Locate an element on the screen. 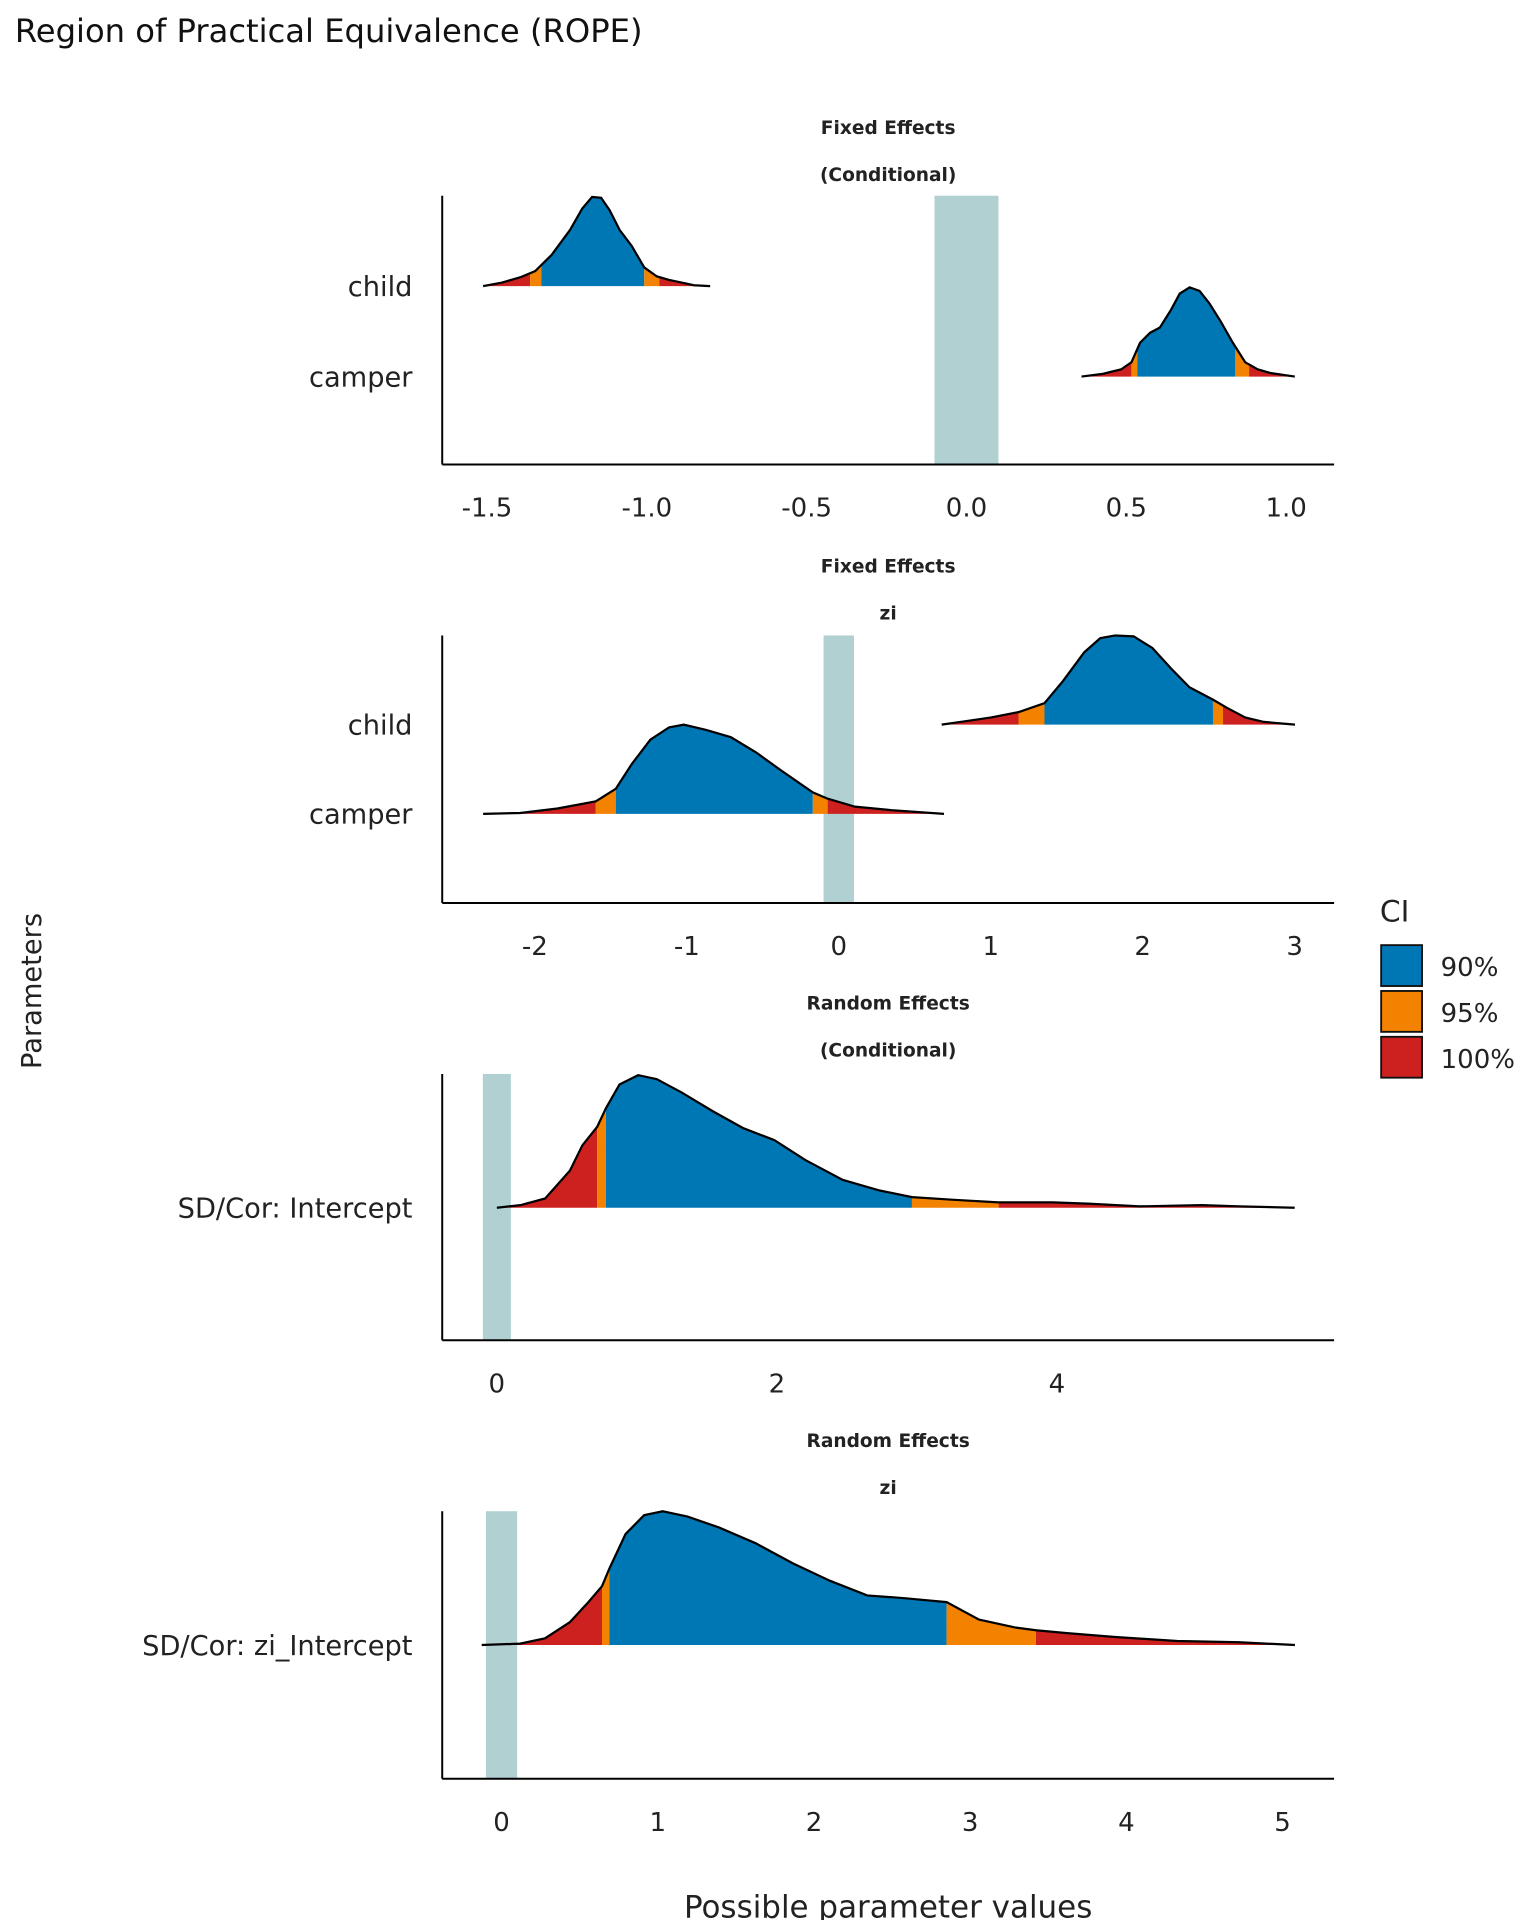 The height and width of the screenshot is (1920, 1536). x-tick-label: 0.0 is located at coordinates (966, 509).